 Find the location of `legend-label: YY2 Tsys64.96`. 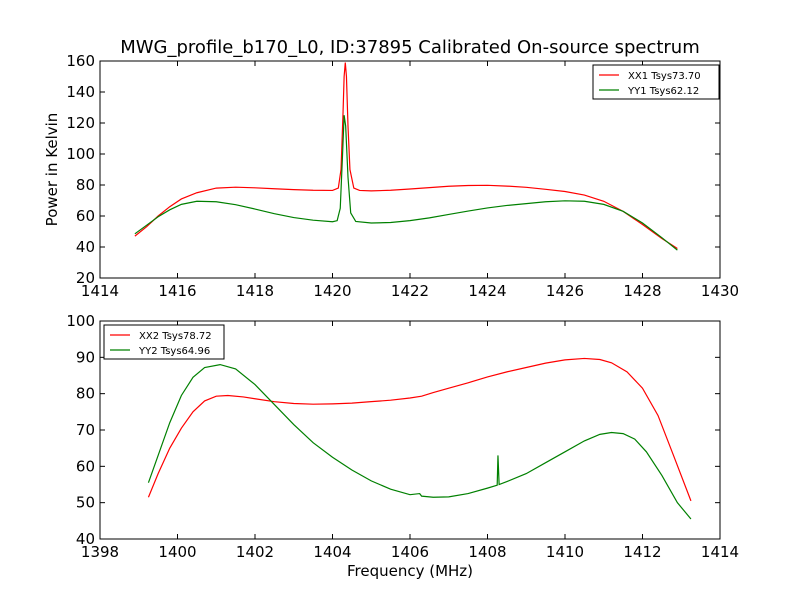

legend-label: YY2 Tsys64.96 is located at coordinates (174, 351).